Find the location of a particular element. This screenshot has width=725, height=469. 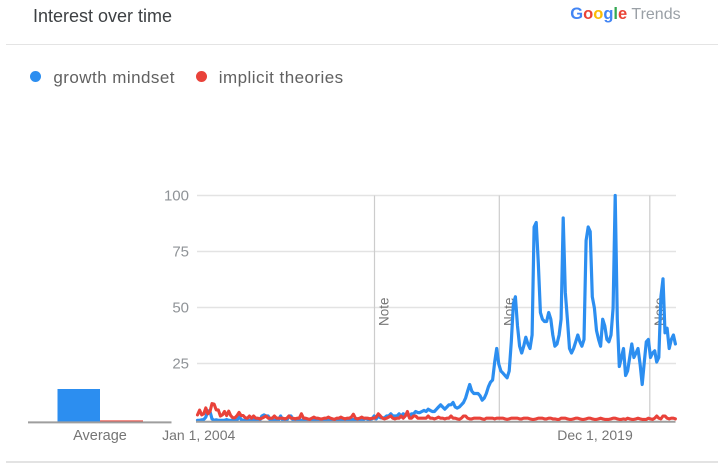

svg-text: 100 is located at coordinates (176, 196).